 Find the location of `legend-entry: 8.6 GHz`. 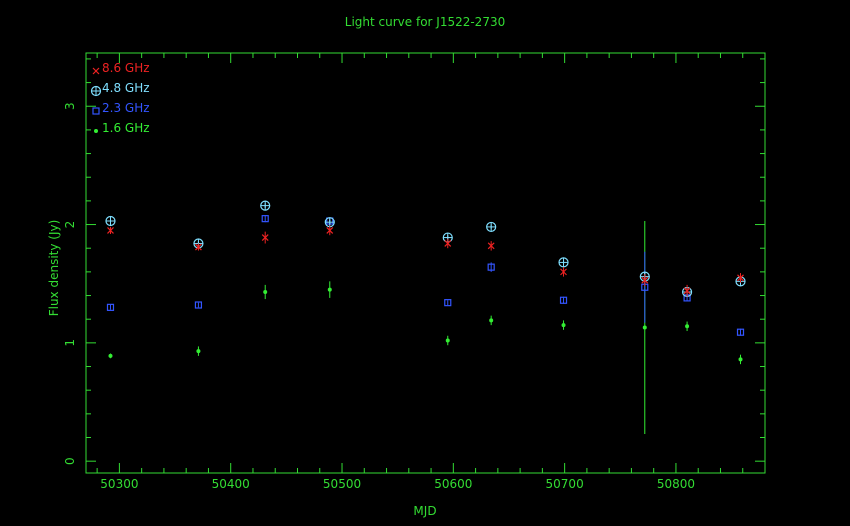

legend-entry: 8.6 GHz is located at coordinates (121, 68).